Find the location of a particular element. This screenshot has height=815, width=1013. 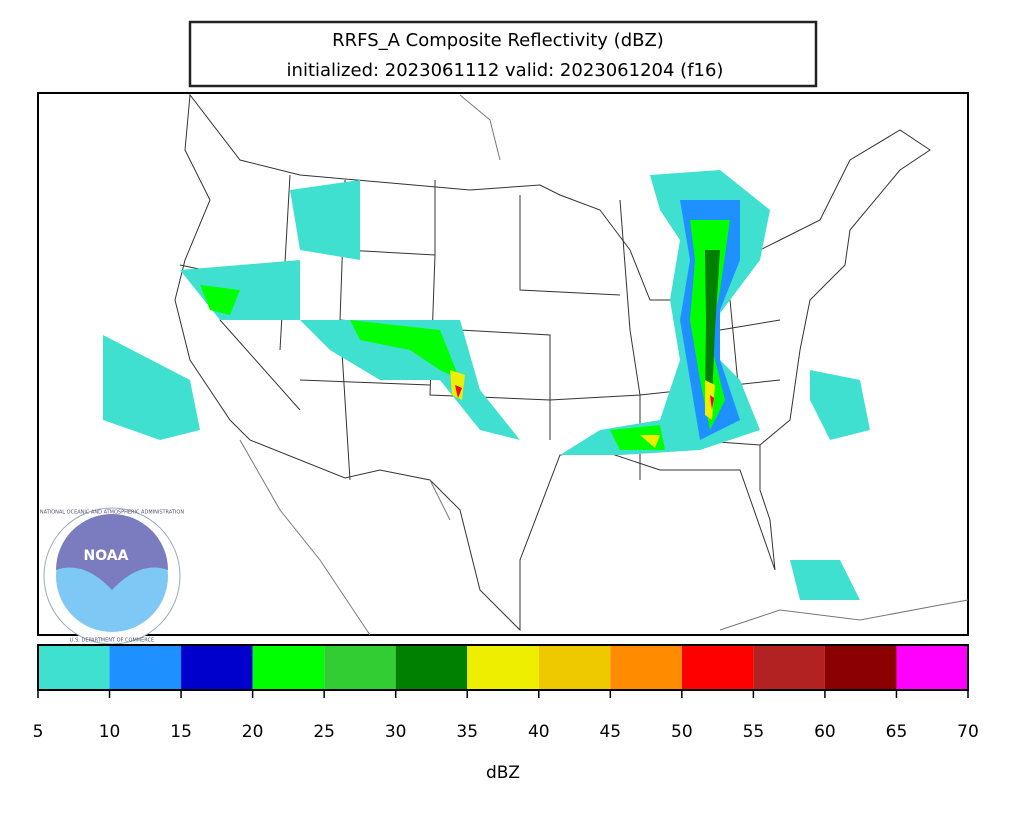

colorbar-tick-label: 45 is located at coordinates (610, 732).